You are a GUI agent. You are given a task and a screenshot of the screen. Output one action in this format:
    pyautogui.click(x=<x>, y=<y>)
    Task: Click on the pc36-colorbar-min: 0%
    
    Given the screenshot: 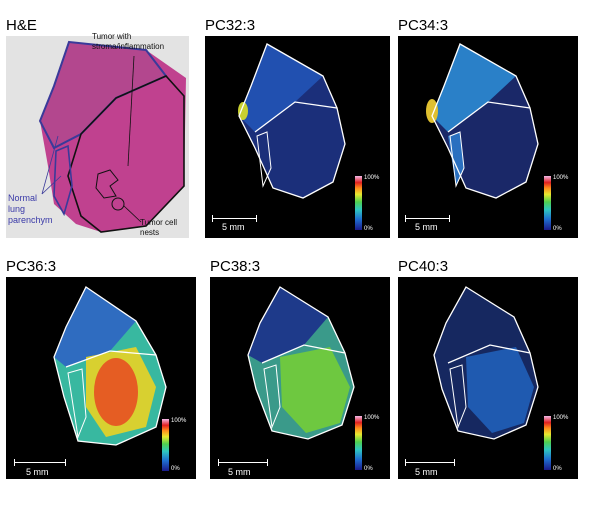 What is the action you would take?
    pyautogui.click(x=175, y=469)
    